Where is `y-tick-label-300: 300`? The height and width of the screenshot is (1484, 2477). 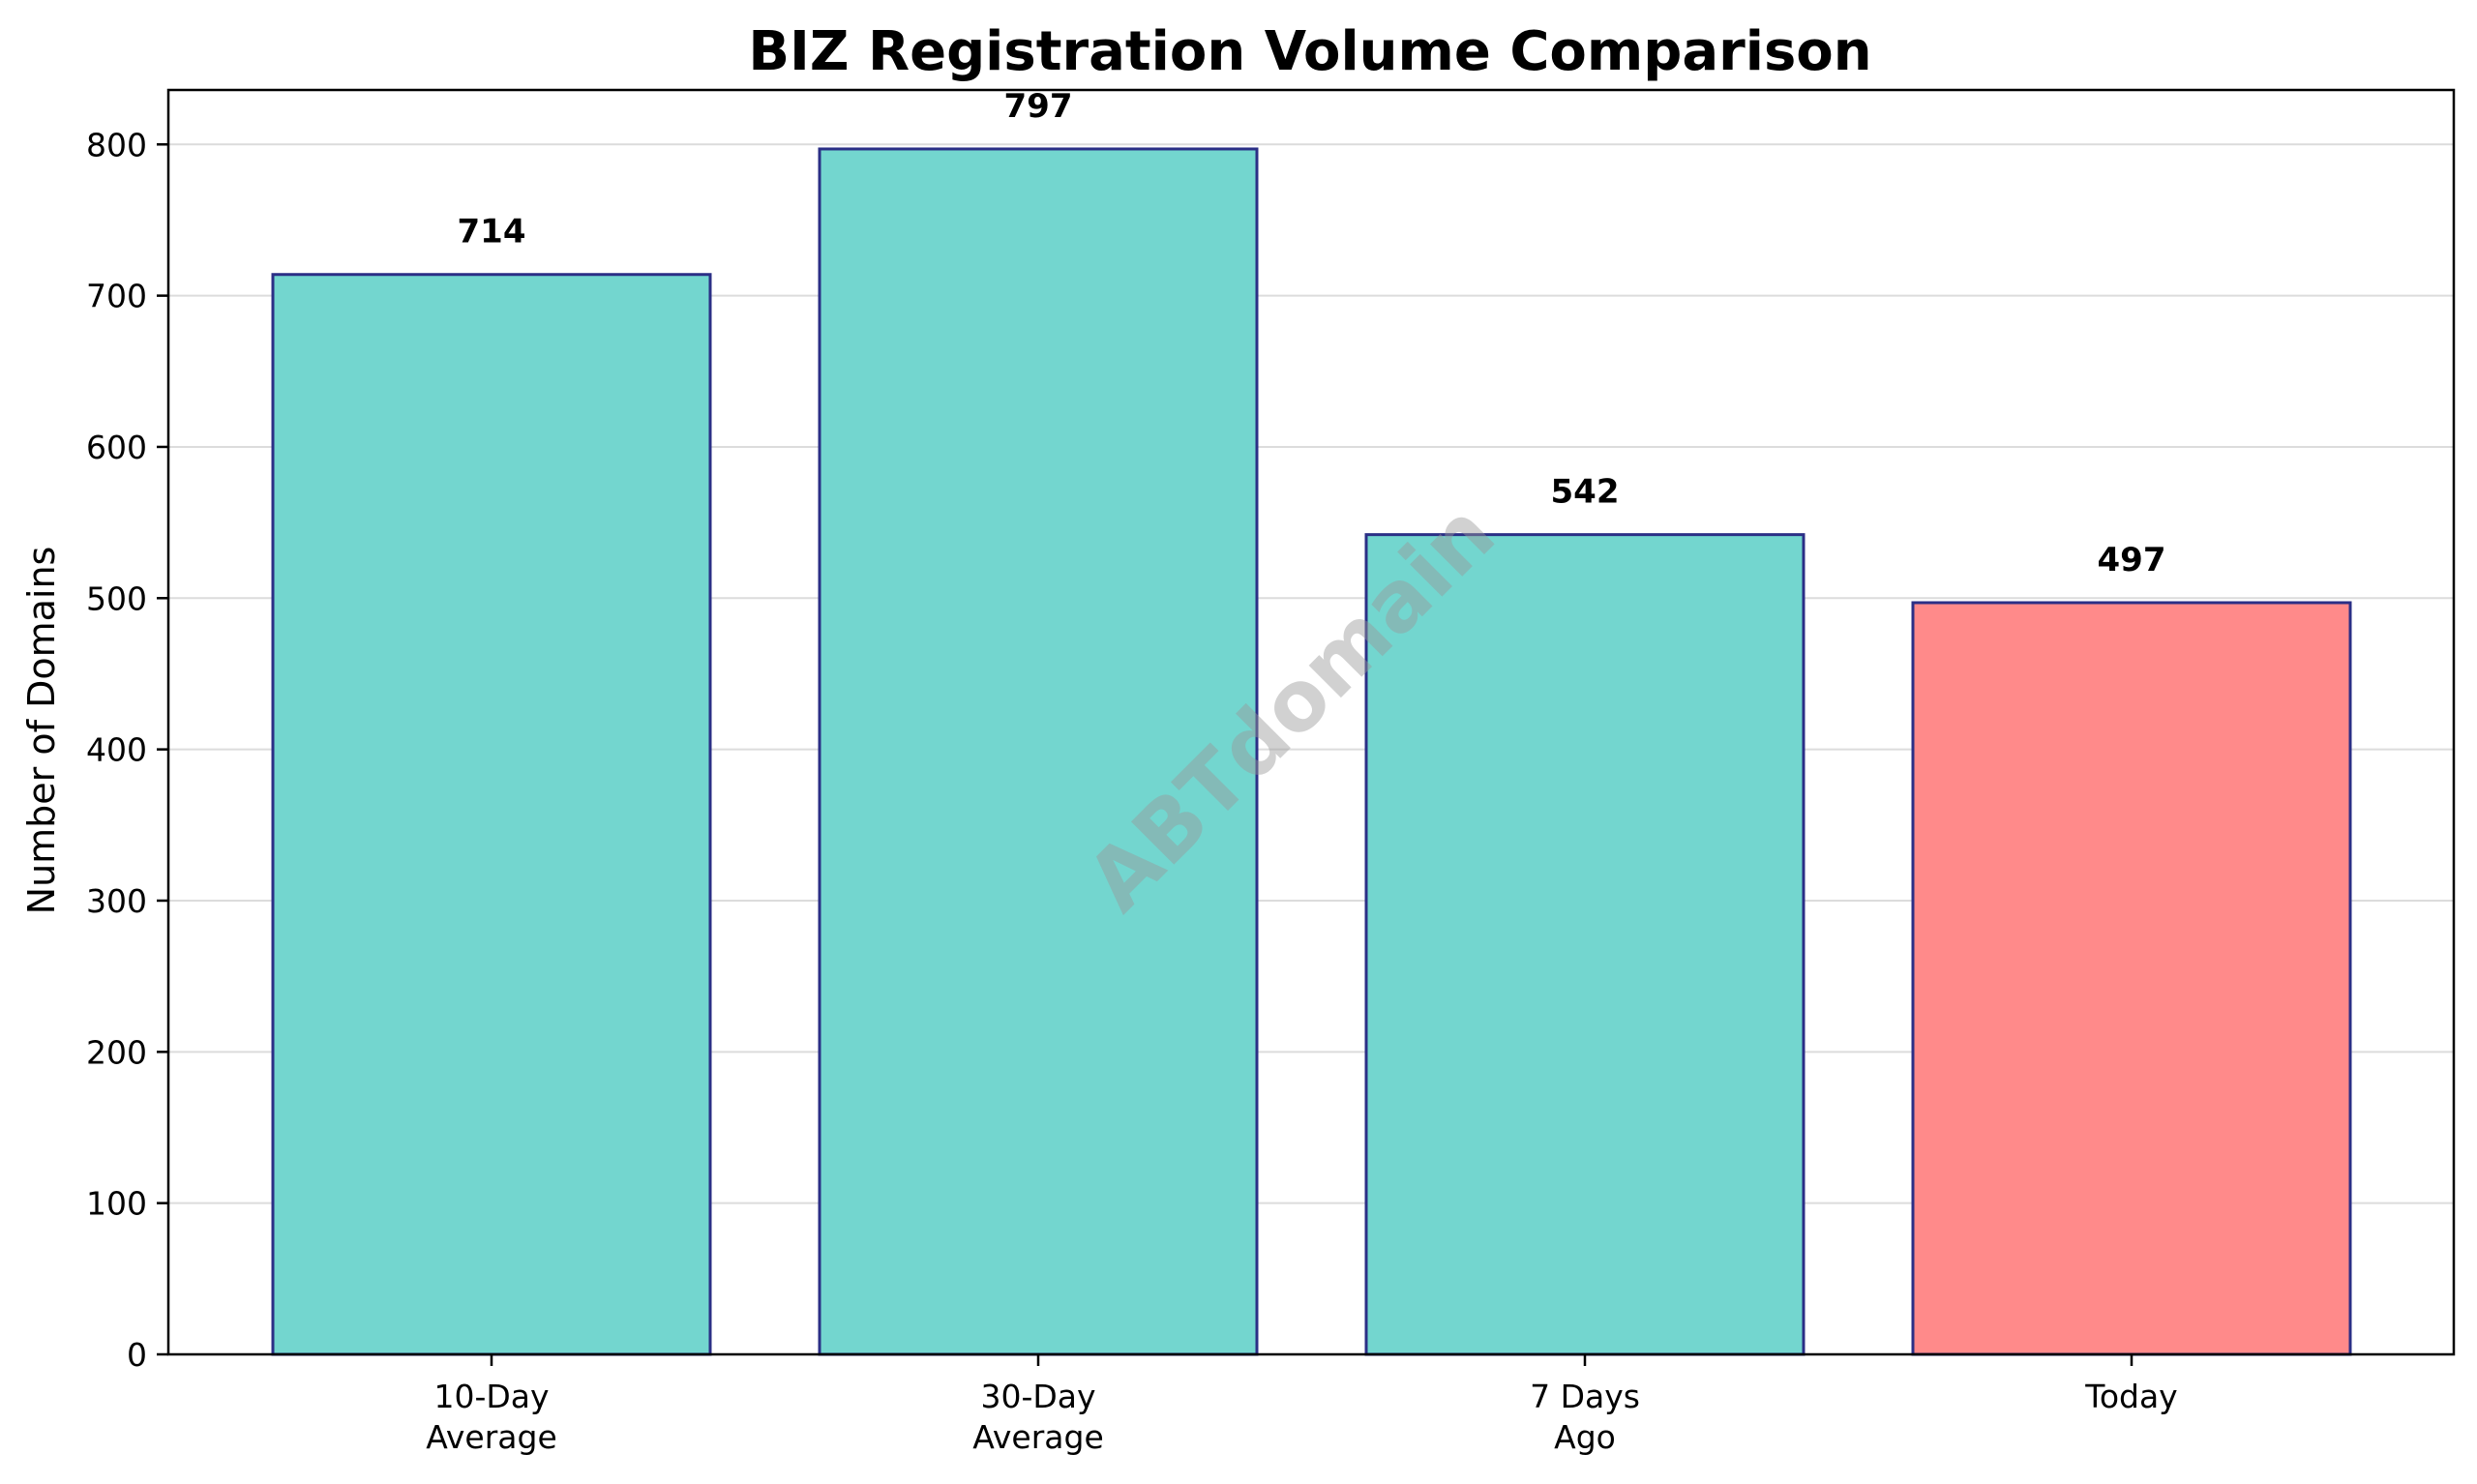 y-tick-label-300: 300 is located at coordinates (116, 901).